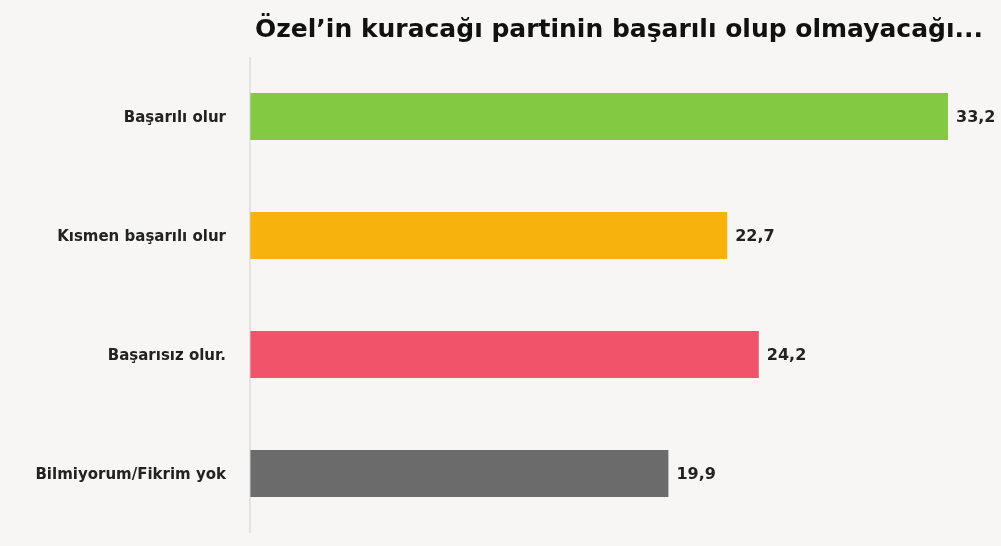 The image size is (1001, 546). What do you see at coordinates (696, 473) in the screenshot?
I see `data-label: 19,9` at bounding box center [696, 473].